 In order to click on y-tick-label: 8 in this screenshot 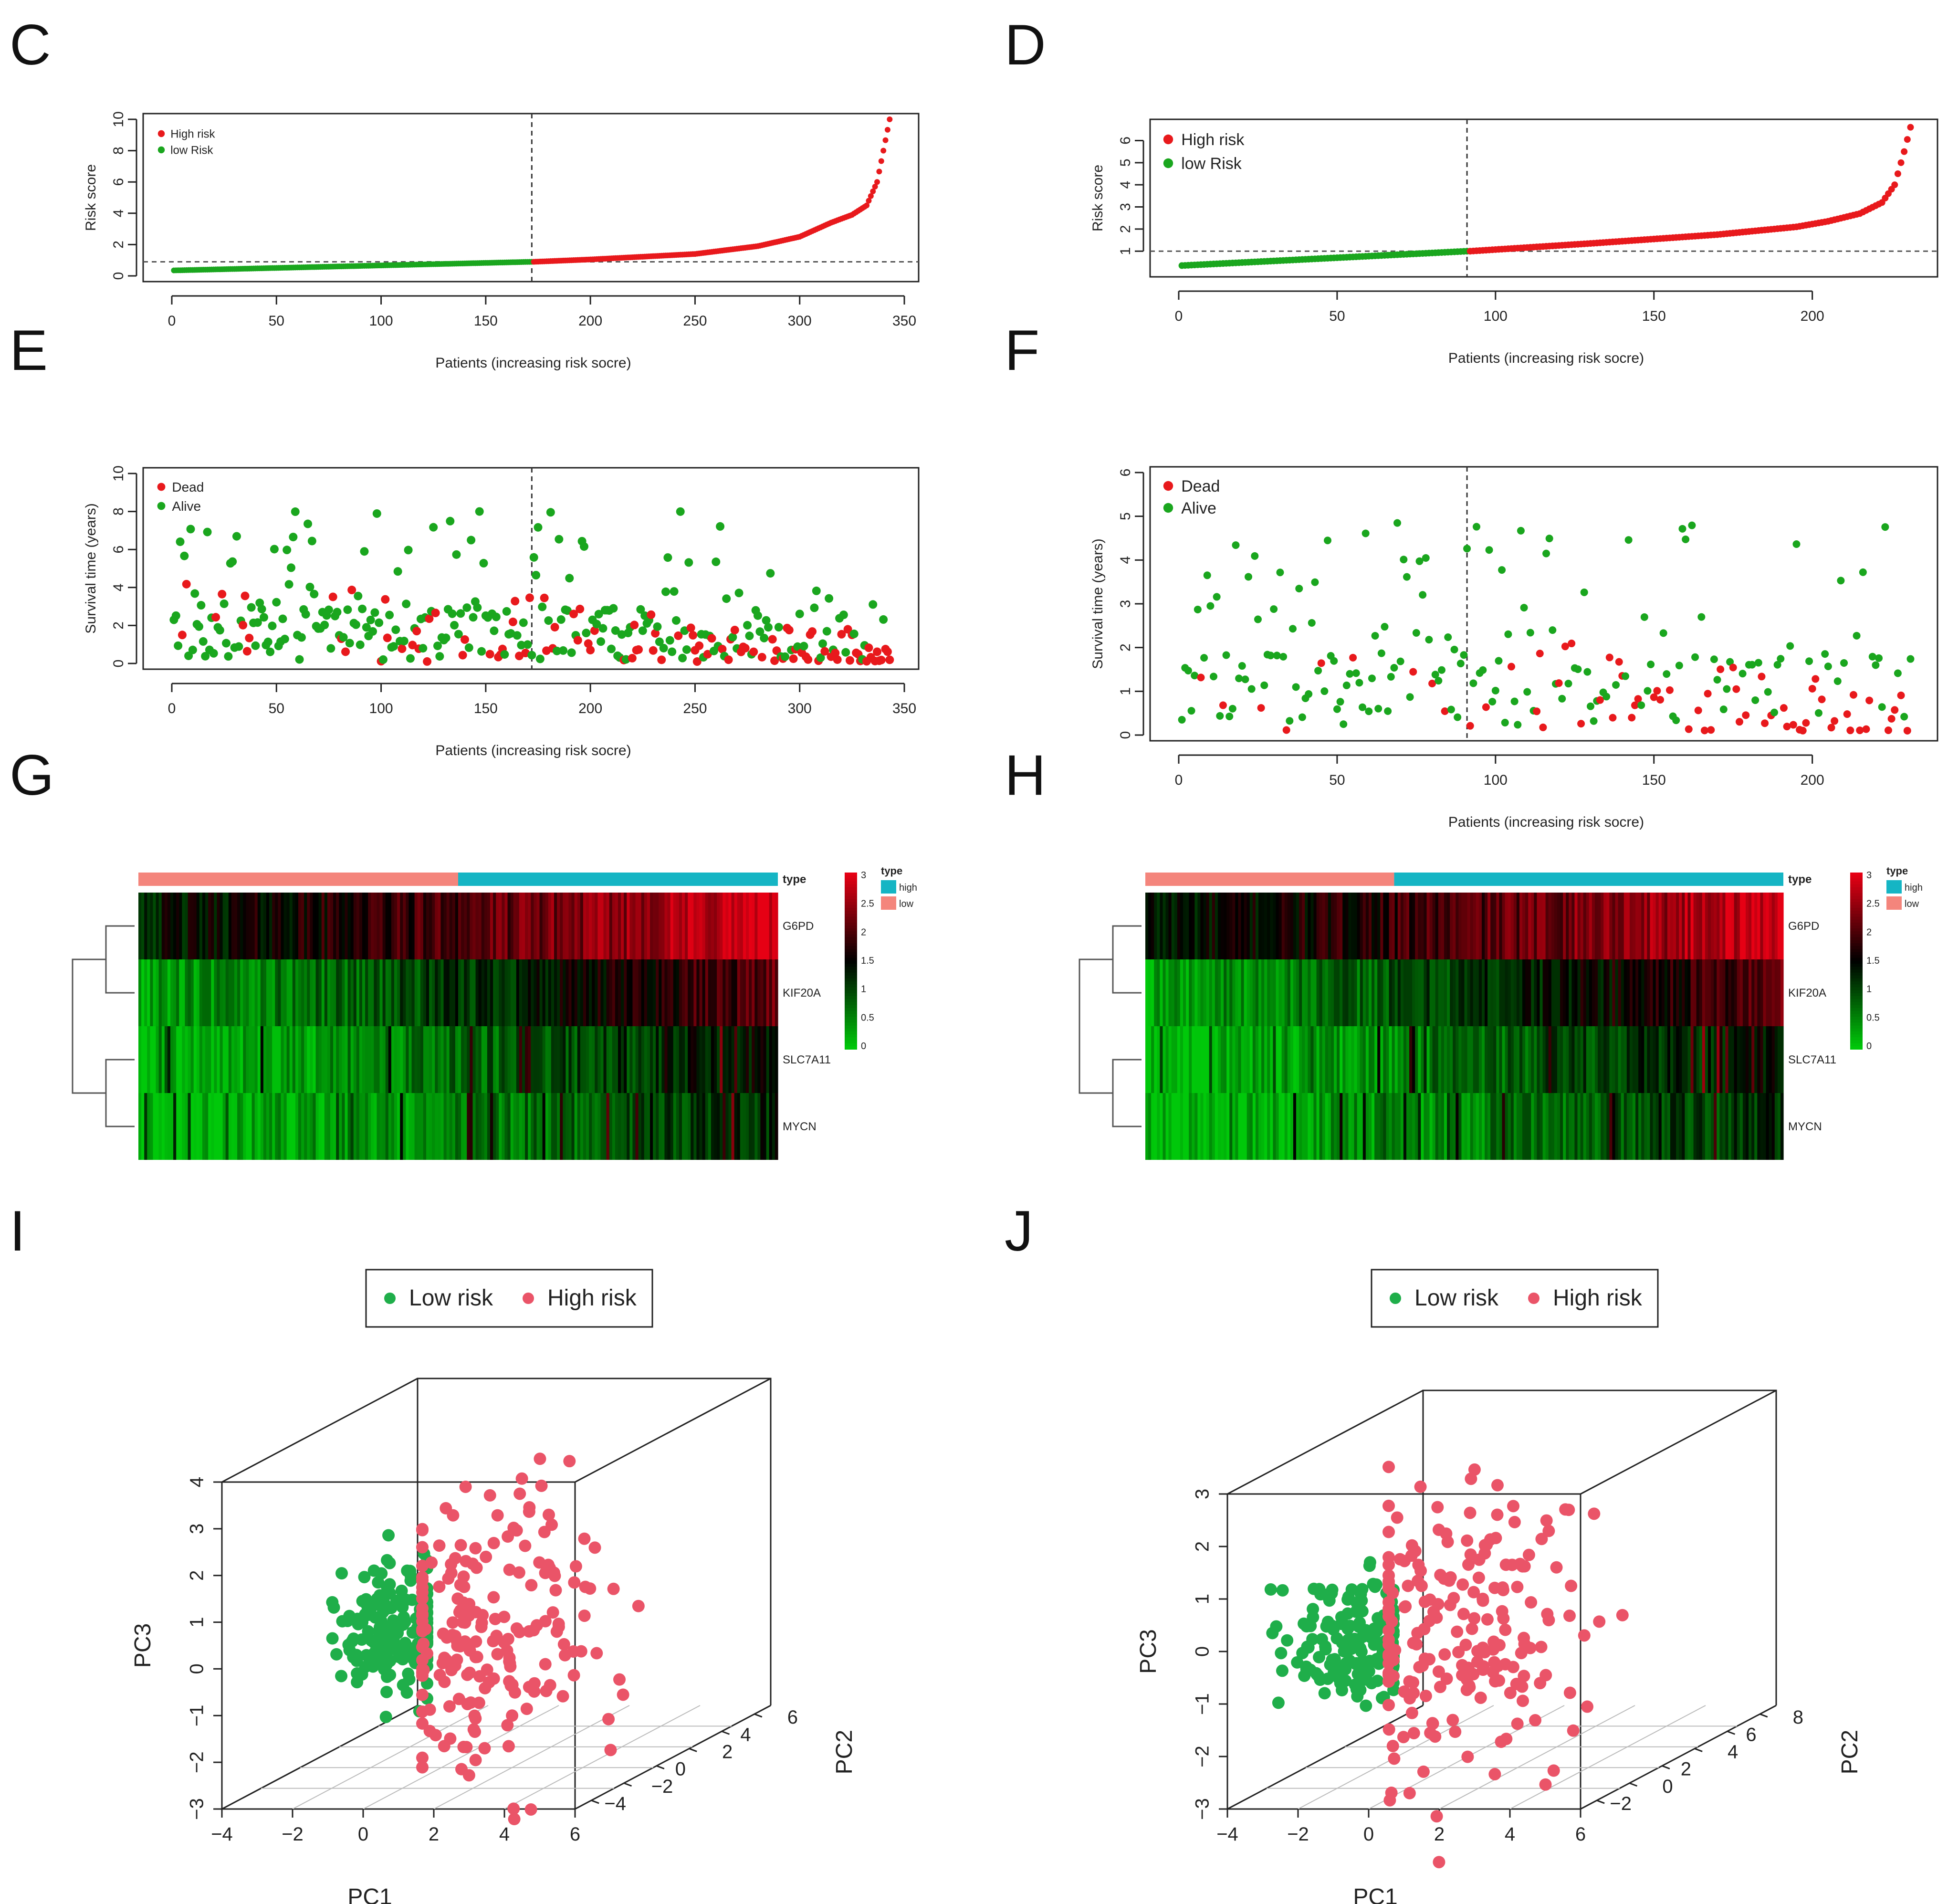, I will do `click(118, 511)`.